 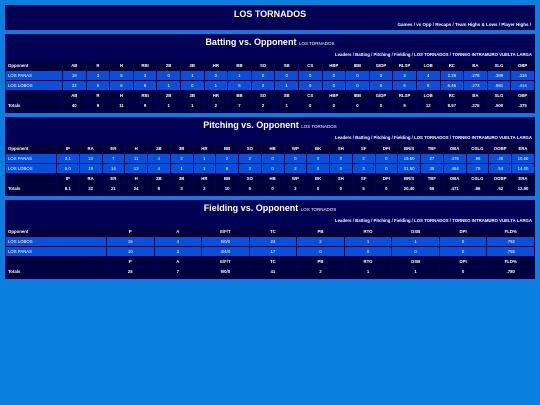 What do you see at coordinates (357, 95) in the screenshot?
I see `batting-column-header: IBB` at bounding box center [357, 95].